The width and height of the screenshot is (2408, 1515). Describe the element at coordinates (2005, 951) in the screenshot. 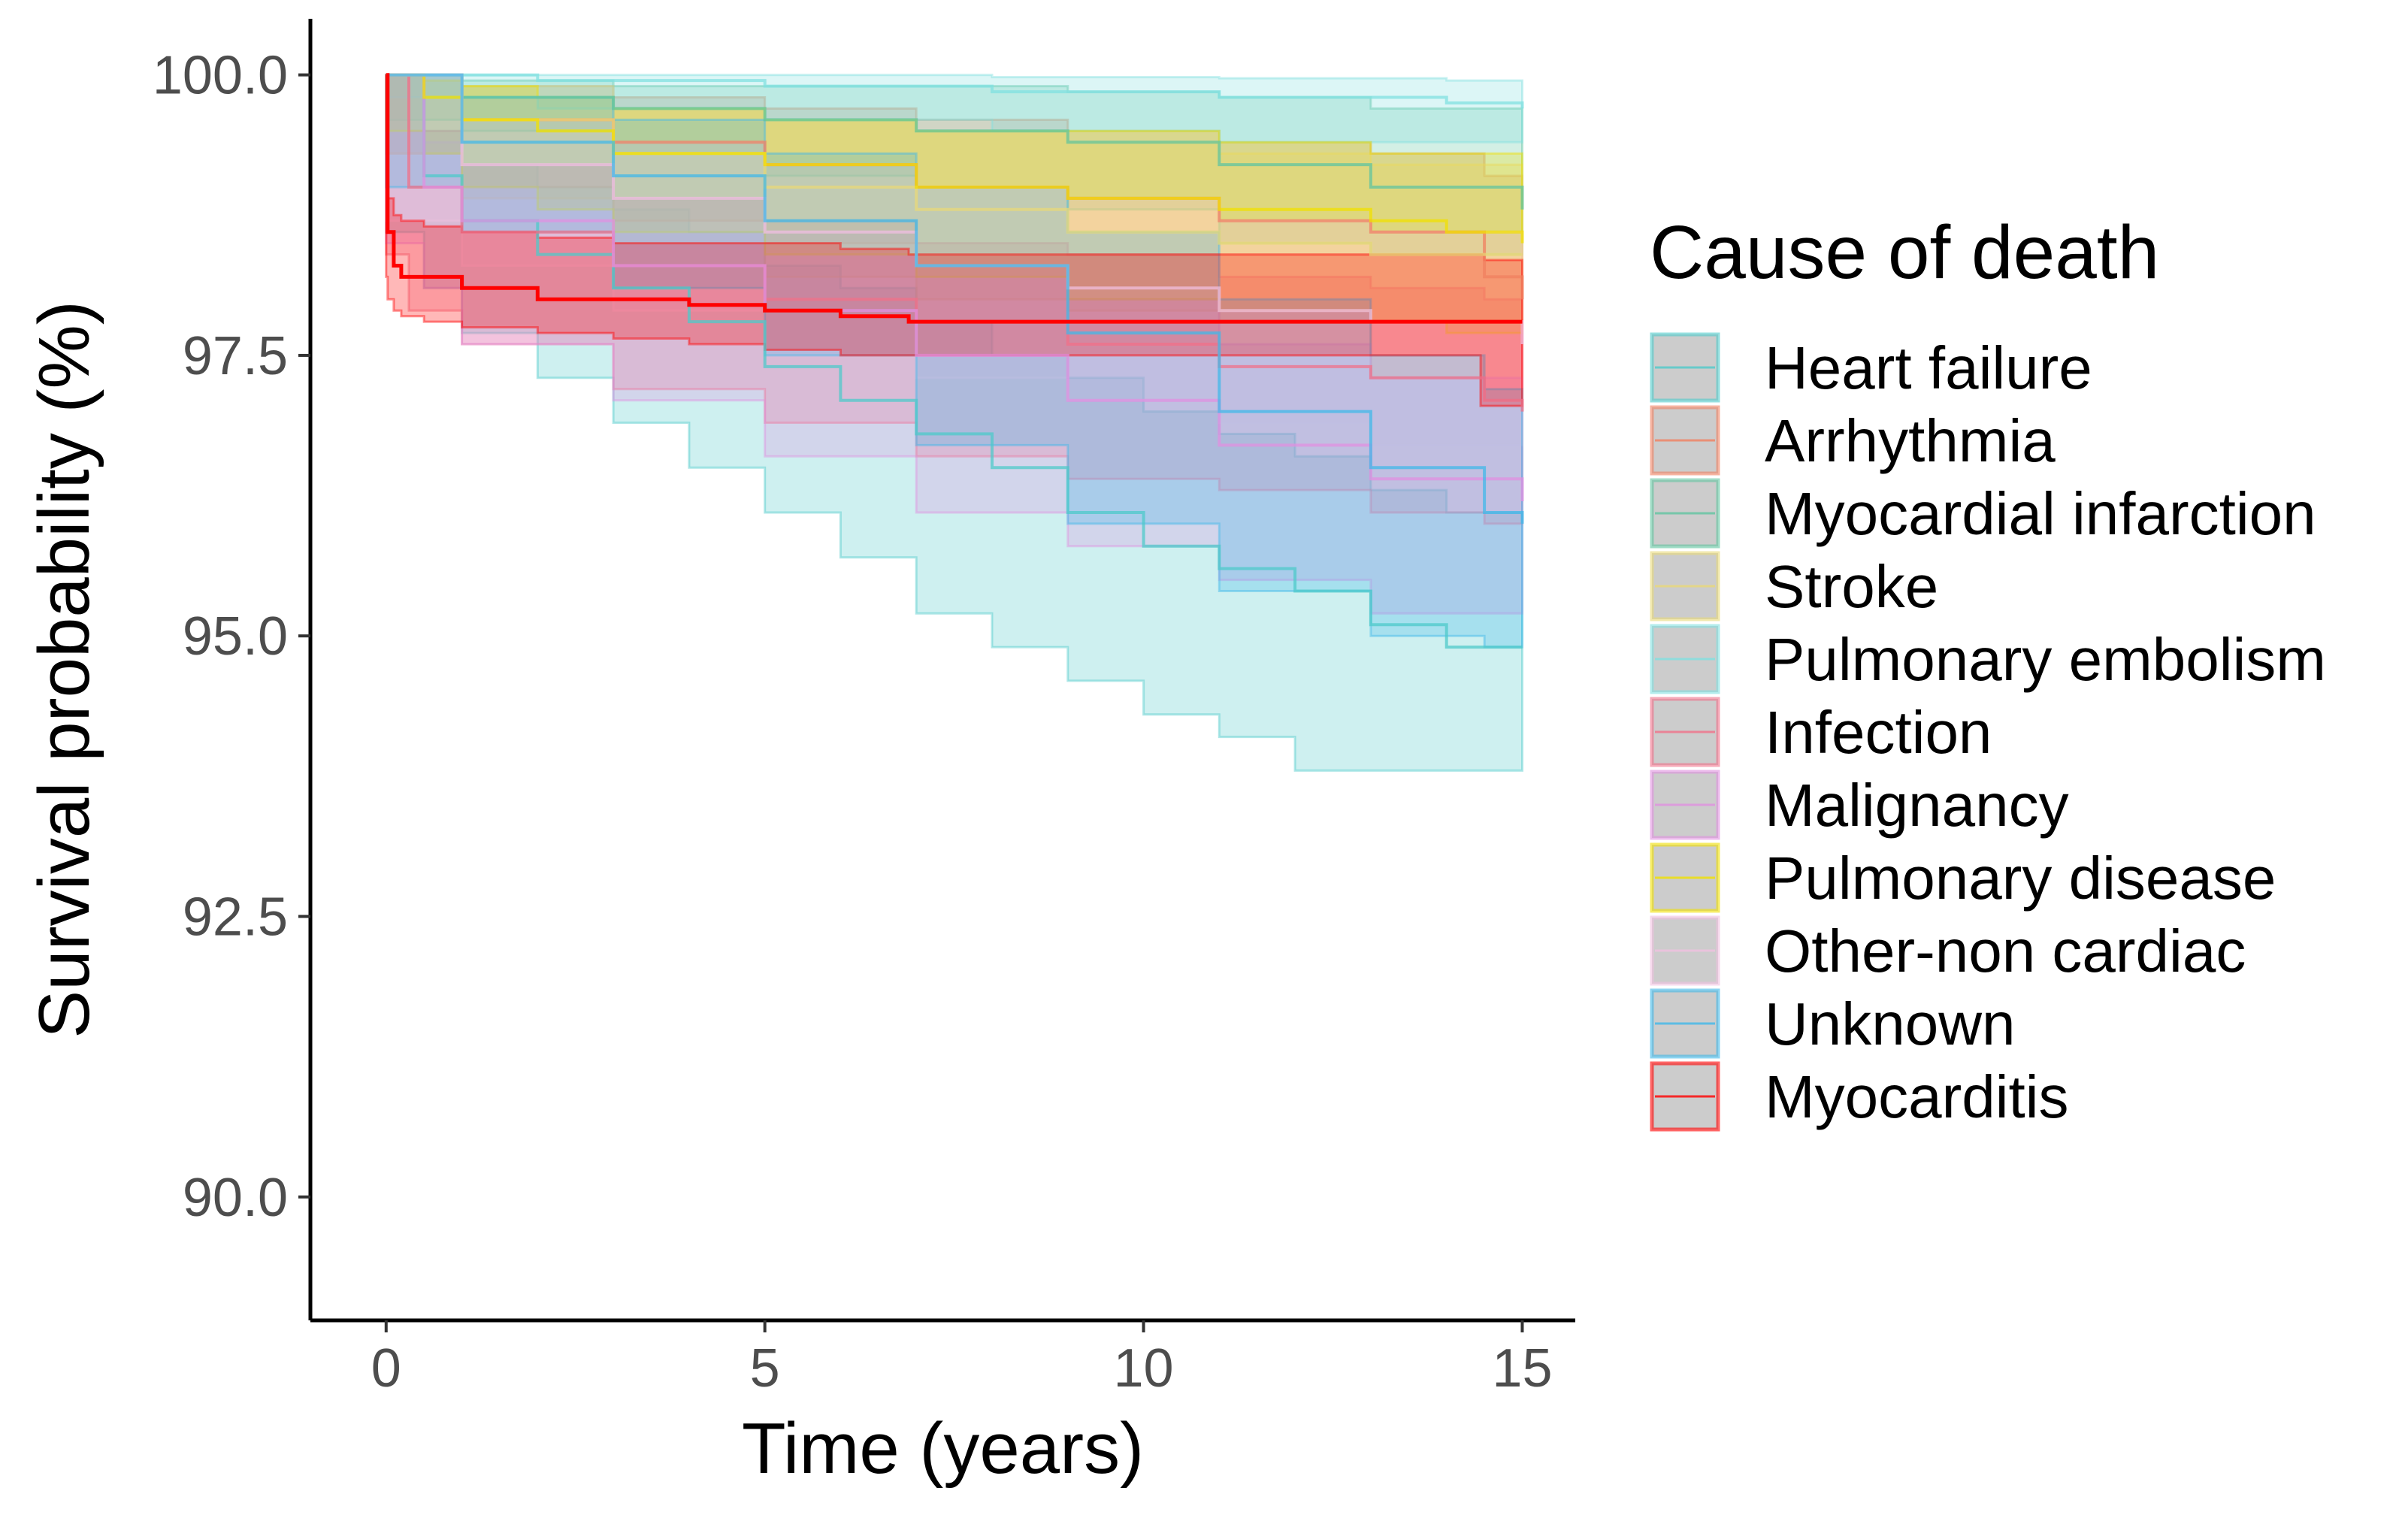

I see `legend-label: Other-non cardiac` at that location.